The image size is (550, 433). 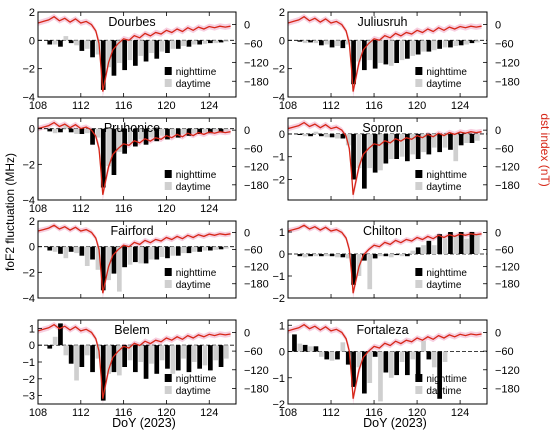 What do you see at coordinates (209, 209) in the screenshot?
I see `x-tick-label-4: 124` at bounding box center [209, 209].